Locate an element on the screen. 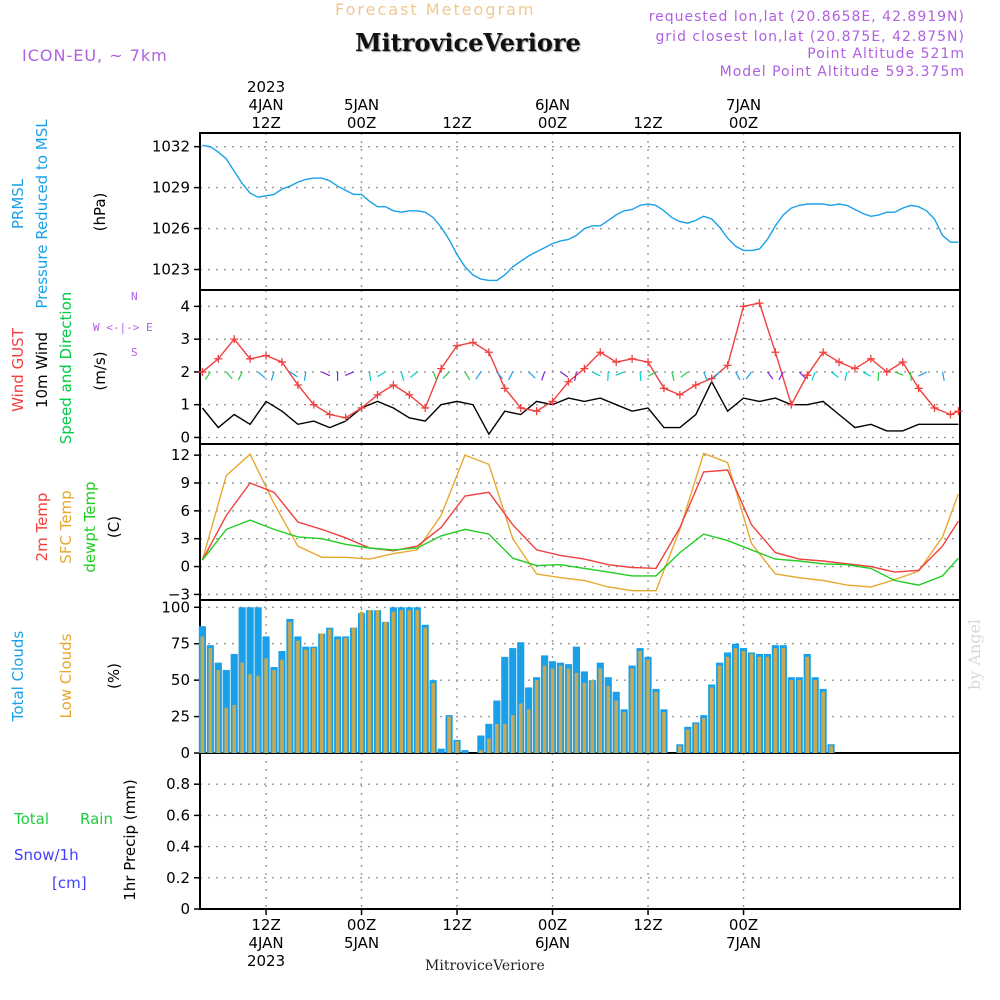 The width and height of the screenshot is (1000, 1000). temp2m-line is located at coordinates (580, 521).